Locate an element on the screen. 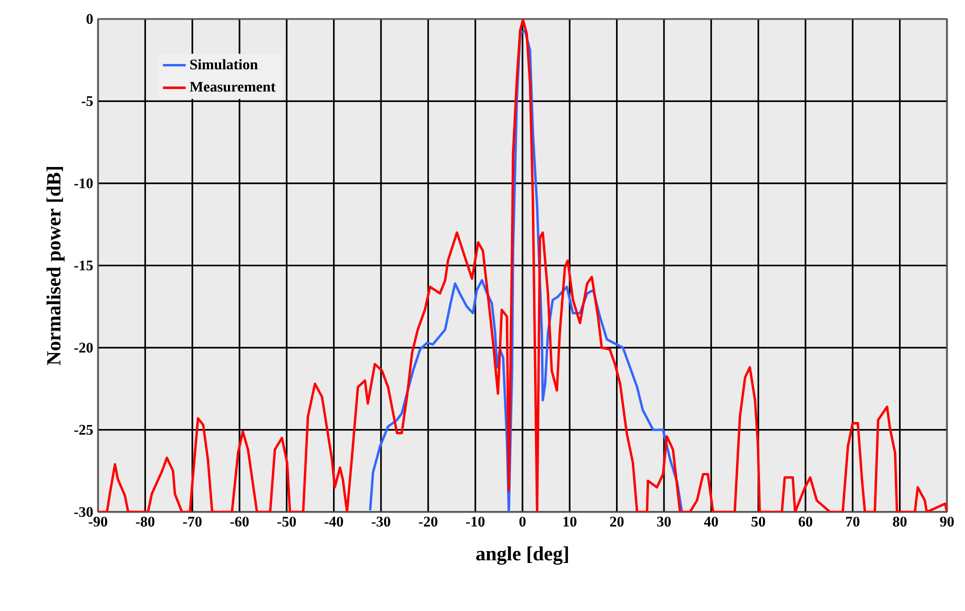  x-tick-label: 70 is located at coordinates (853, 521).